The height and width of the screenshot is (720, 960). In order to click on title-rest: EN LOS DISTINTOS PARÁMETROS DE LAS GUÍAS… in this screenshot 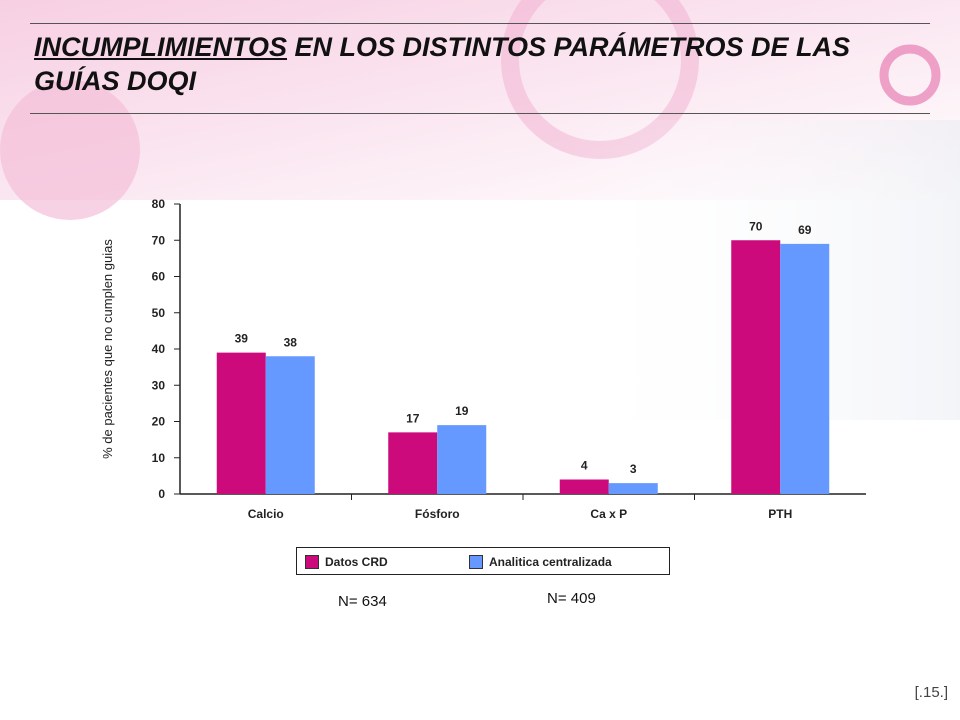, I will do `click(442, 64)`.